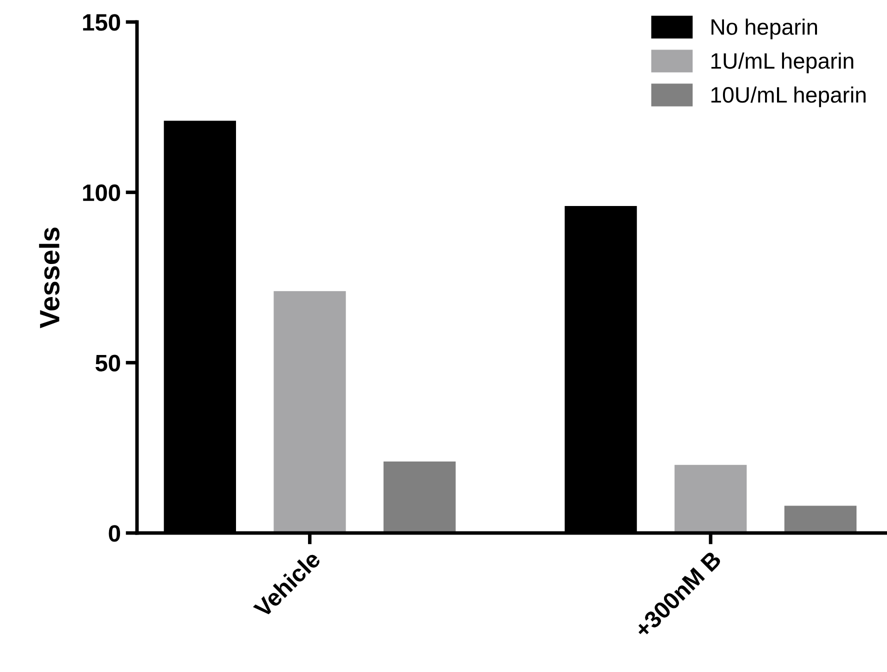  I want to click on y-tick-label: 50, so click(107, 363).